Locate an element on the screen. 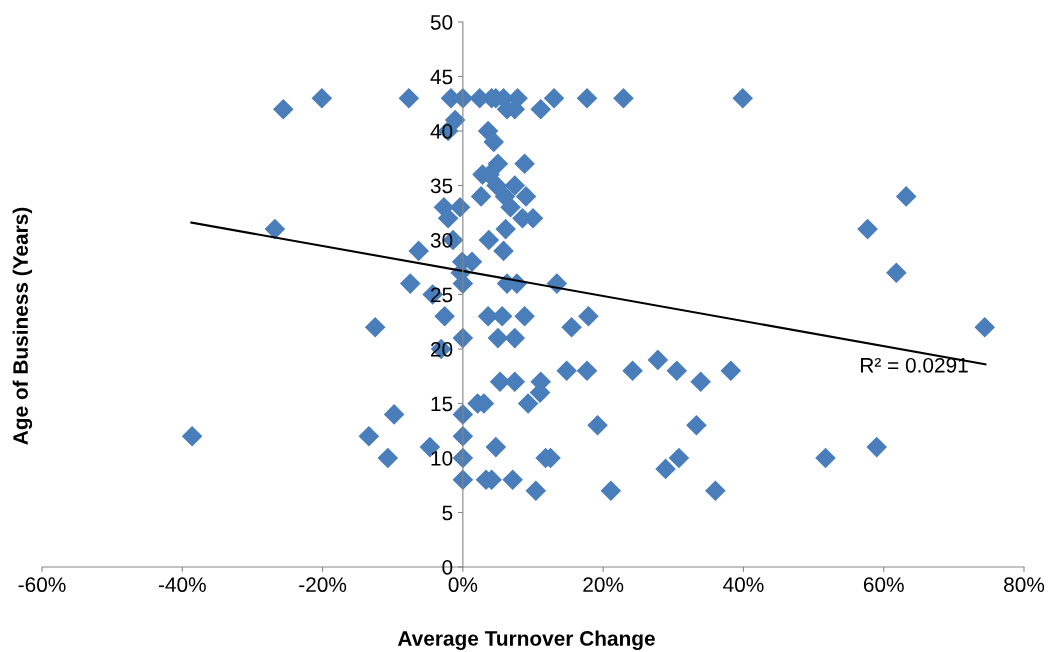 Image resolution: width=1053 pixels, height=652 pixels. x-axis-title: Average Turnover Change is located at coordinates (526, 640).